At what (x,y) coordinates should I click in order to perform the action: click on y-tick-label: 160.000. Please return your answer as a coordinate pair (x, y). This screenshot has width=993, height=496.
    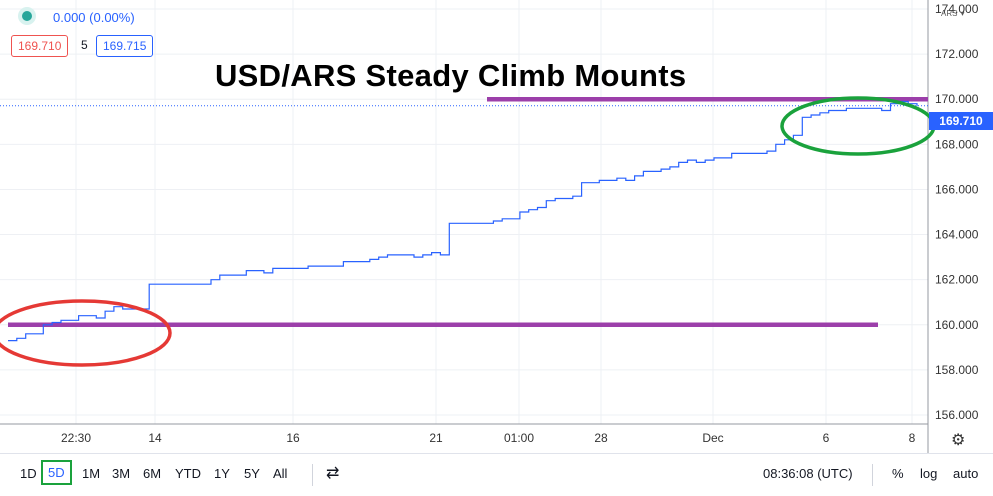
    Looking at the image, I should click on (957, 325).